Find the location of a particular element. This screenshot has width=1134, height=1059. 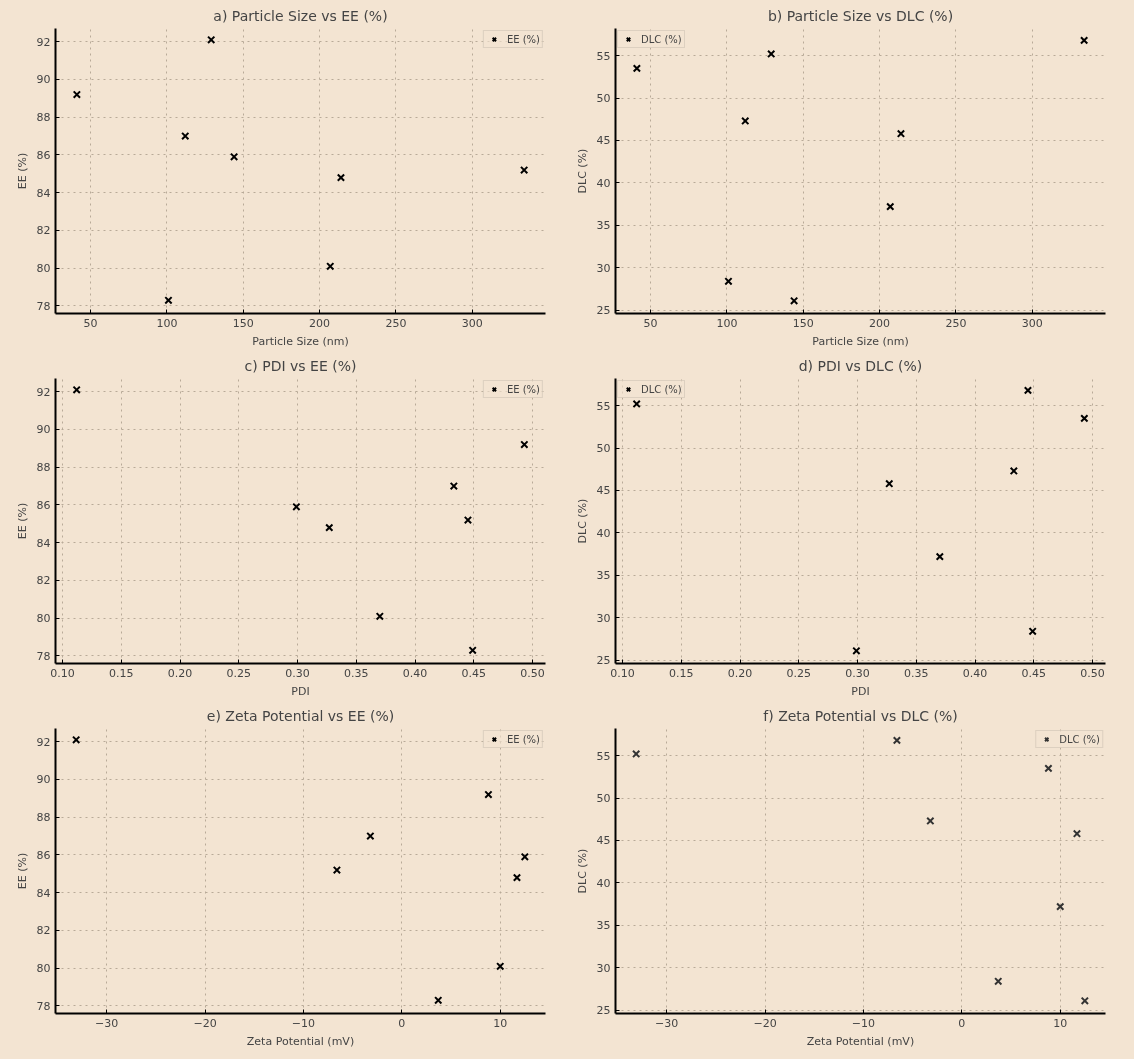

x-axis-title: PDI is located at coordinates (860, 691).